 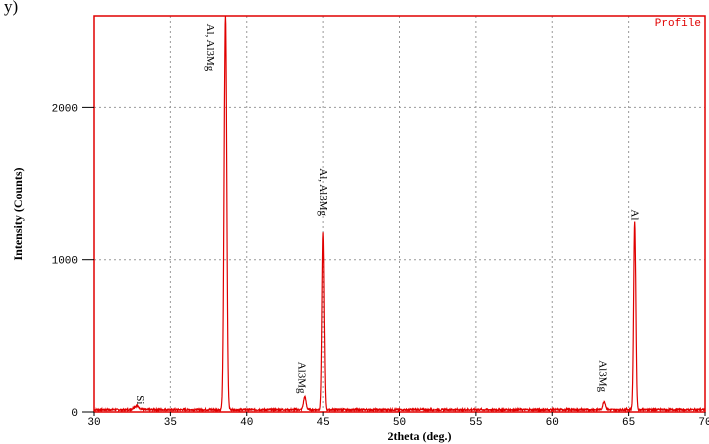 I want to click on peak-annotation: Al, so click(x=635, y=214).